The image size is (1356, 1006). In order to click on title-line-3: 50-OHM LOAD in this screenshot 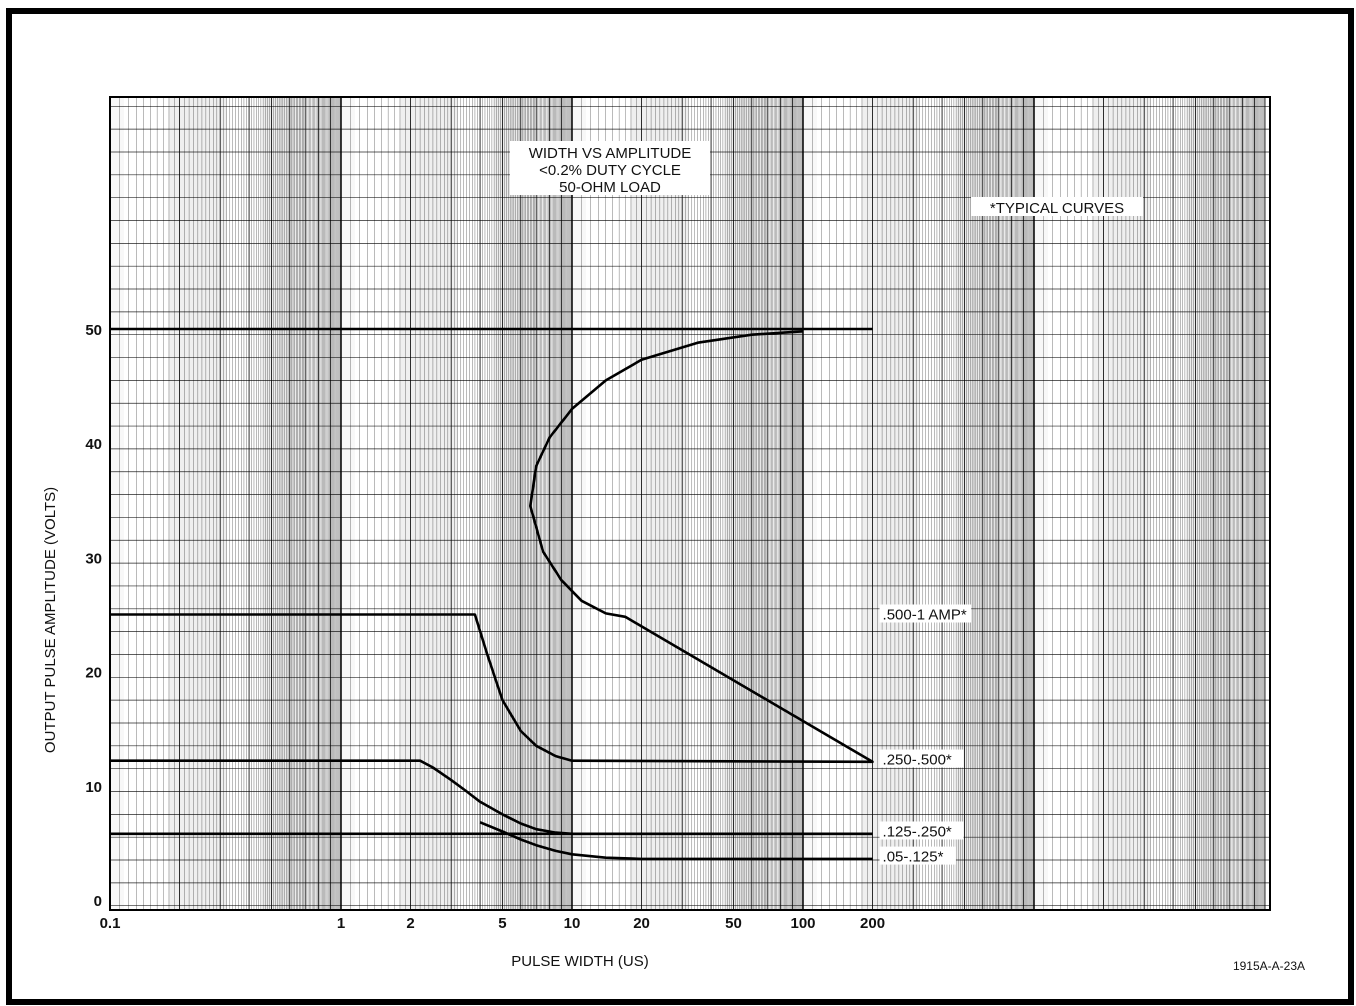, I will do `click(610, 187)`.